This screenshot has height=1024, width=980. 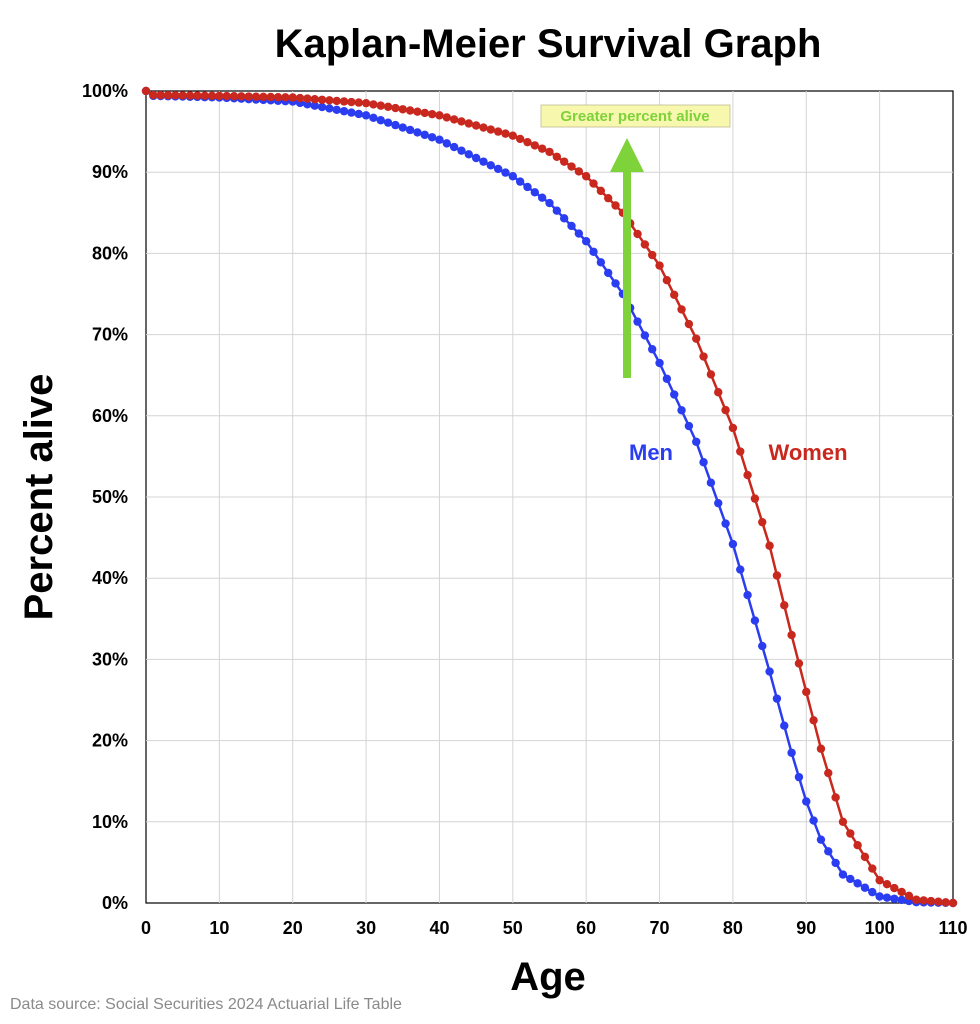 I want to click on x-tick-label: 50, so click(x=513, y=928).